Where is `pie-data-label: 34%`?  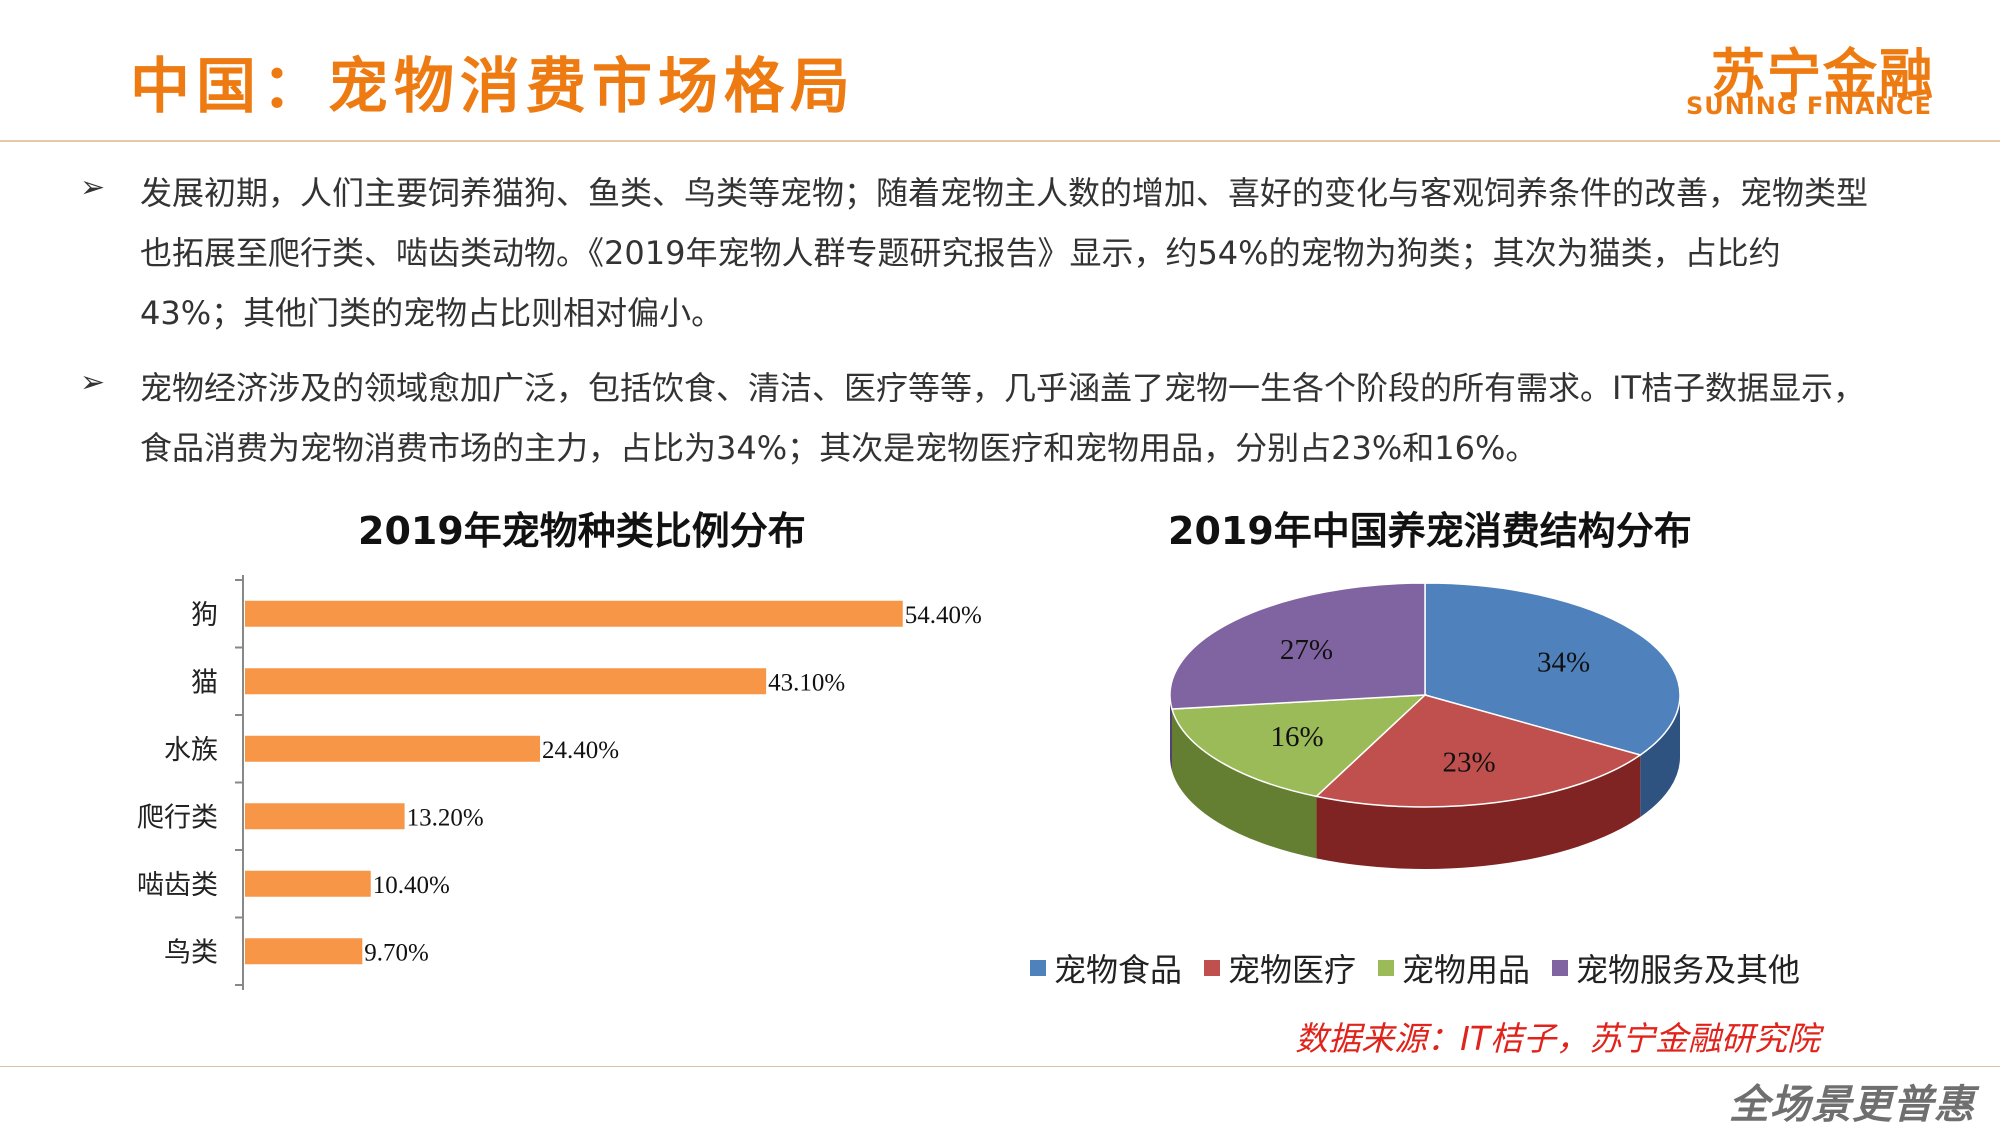 pie-data-label: 34% is located at coordinates (1563, 663).